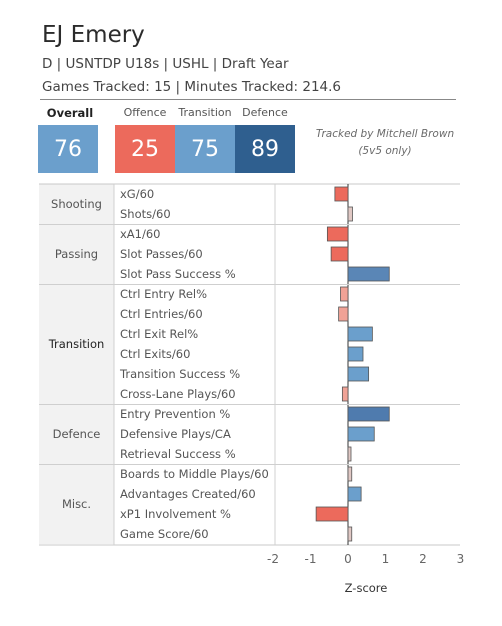  Describe the element at coordinates (265, 149) in the screenshot. I see `defence-rating: 89` at that location.